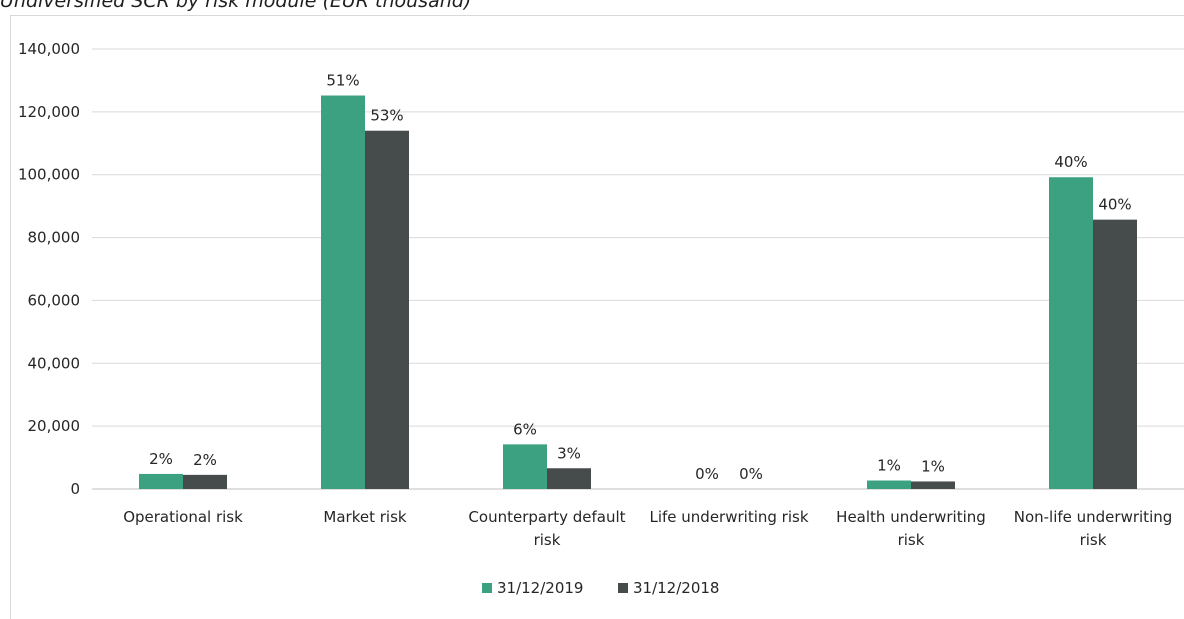 The height and width of the screenshot is (619, 1184). What do you see at coordinates (676, 588) in the screenshot?
I see `legend-label: 31/12/2018` at bounding box center [676, 588].